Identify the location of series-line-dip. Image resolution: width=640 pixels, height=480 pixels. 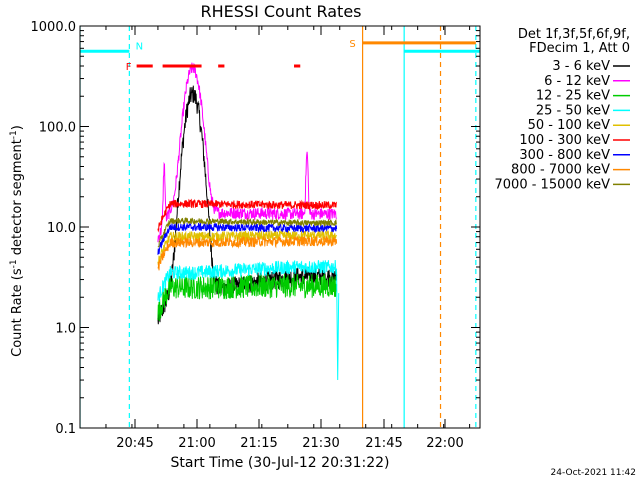
(338, 326).